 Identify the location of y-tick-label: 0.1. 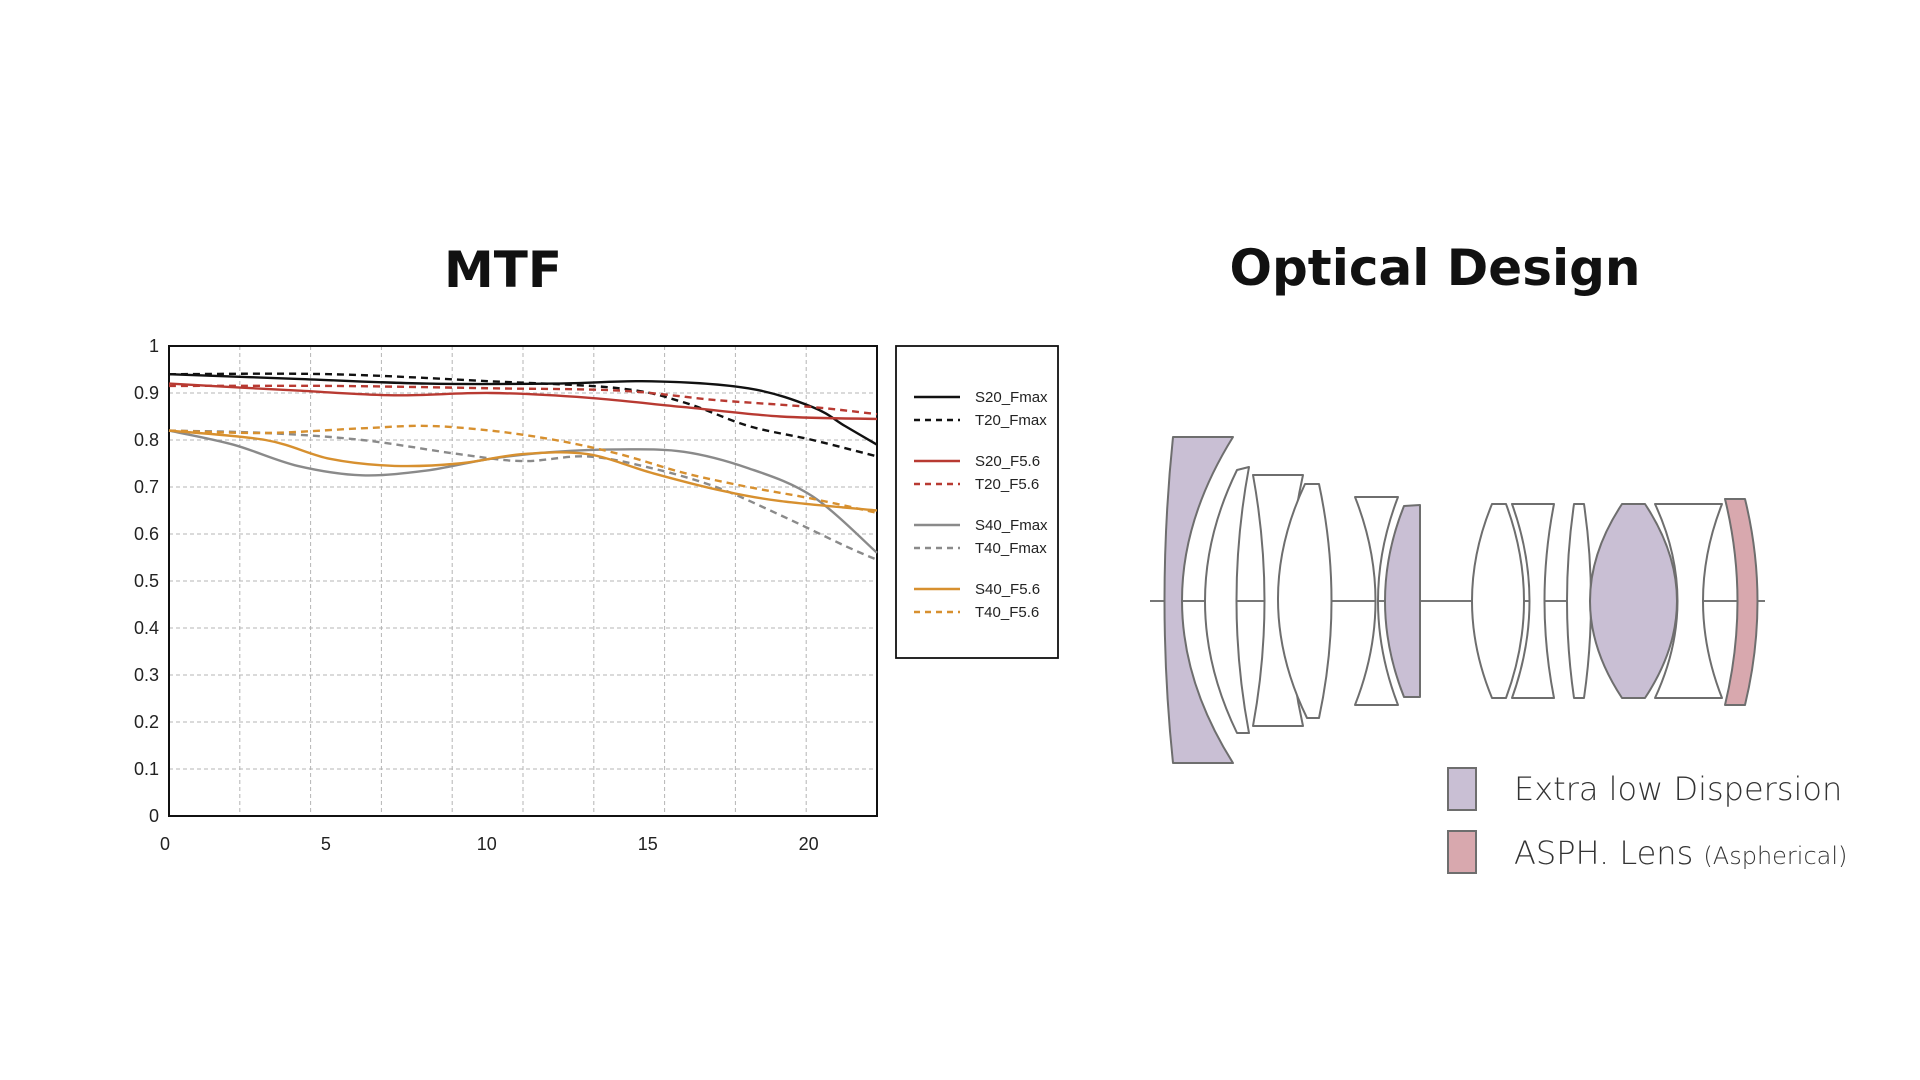
(146, 769).